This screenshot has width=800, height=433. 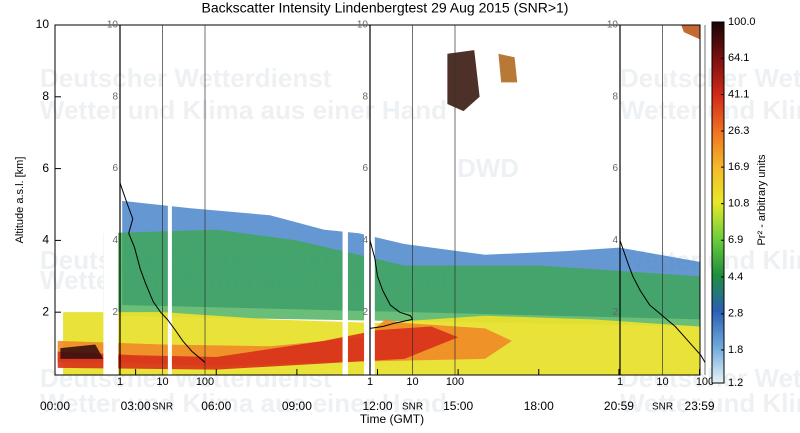 What do you see at coordinates (738, 167) in the screenshot?
I see `colorbar-tick-label: 16.9` at bounding box center [738, 167].